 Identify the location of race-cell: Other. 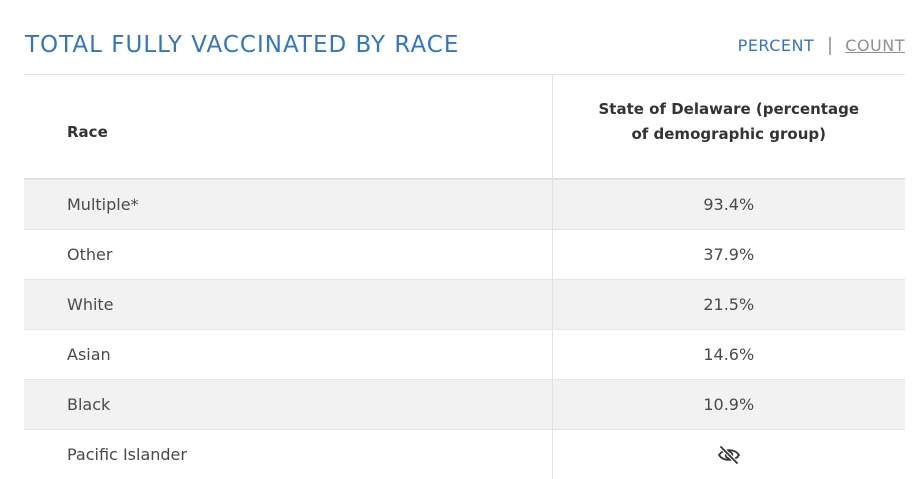
(288, 255).